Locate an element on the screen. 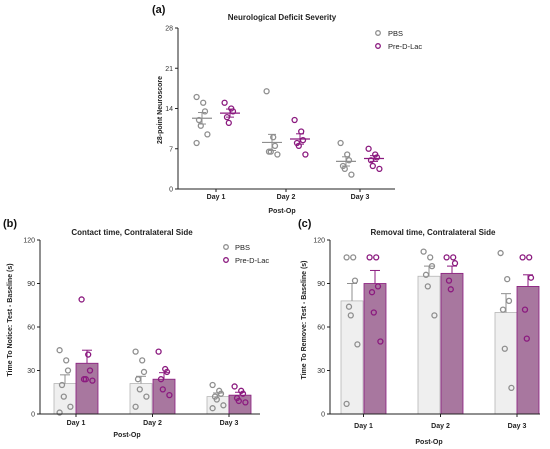 The width and height of the screenshot is (550, 449). y-tick-label: 7 is located at coordinates (171, 149).